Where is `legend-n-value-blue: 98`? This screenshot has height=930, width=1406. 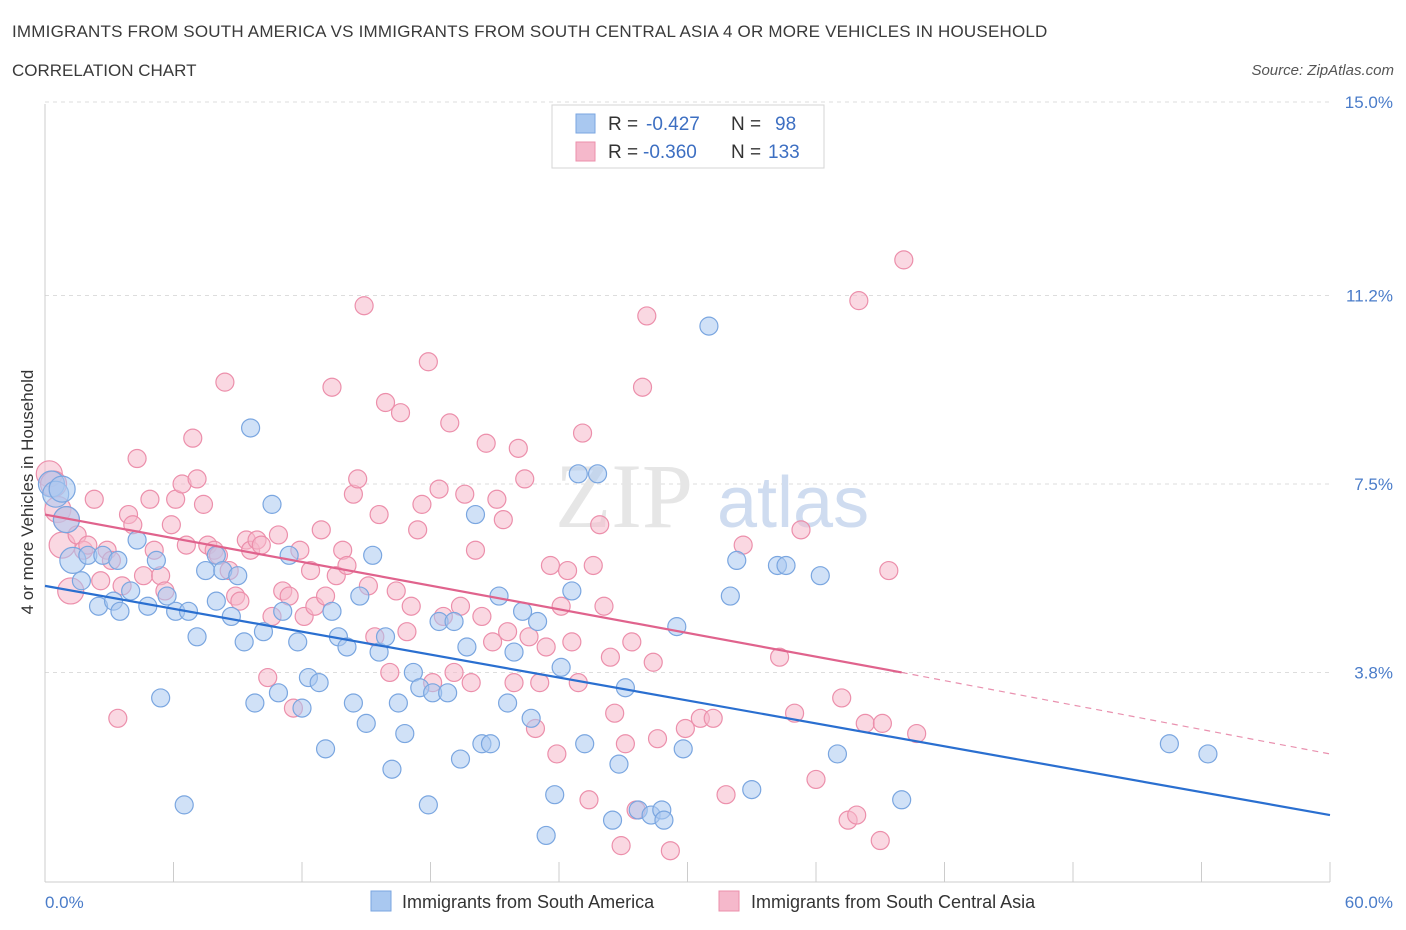 legend-n-value-blue: 98 is located at coordinates (785, 124).